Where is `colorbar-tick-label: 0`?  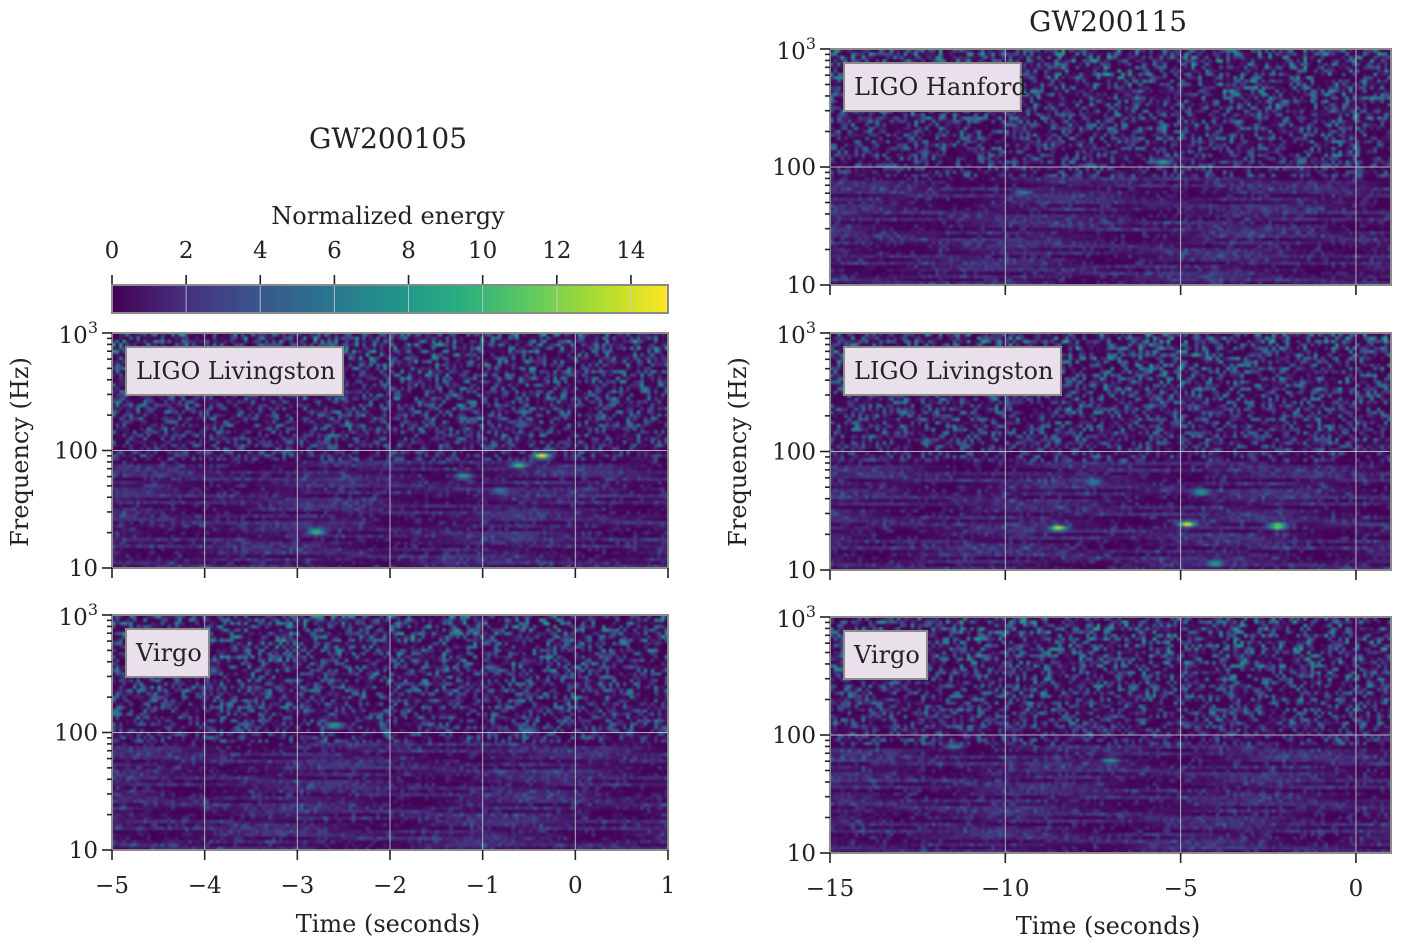 colorbar-tick-label: 0 is located at coordinates (112, 251).